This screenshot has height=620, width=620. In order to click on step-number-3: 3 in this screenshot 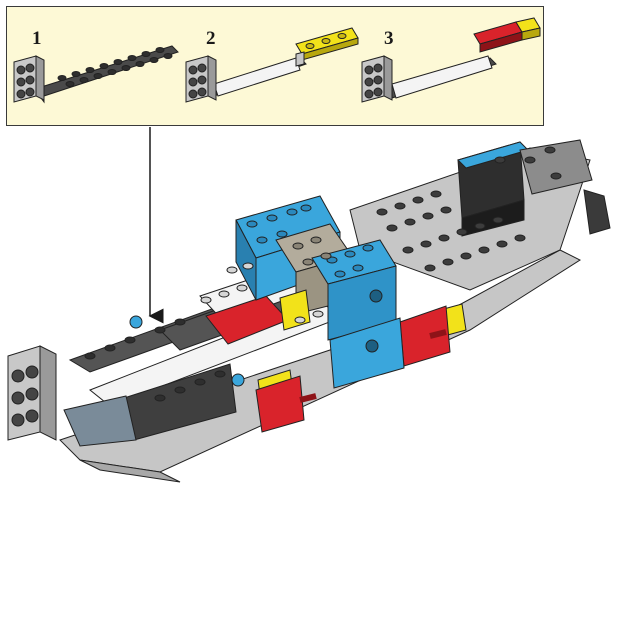, I will do `click(389, 38)`.